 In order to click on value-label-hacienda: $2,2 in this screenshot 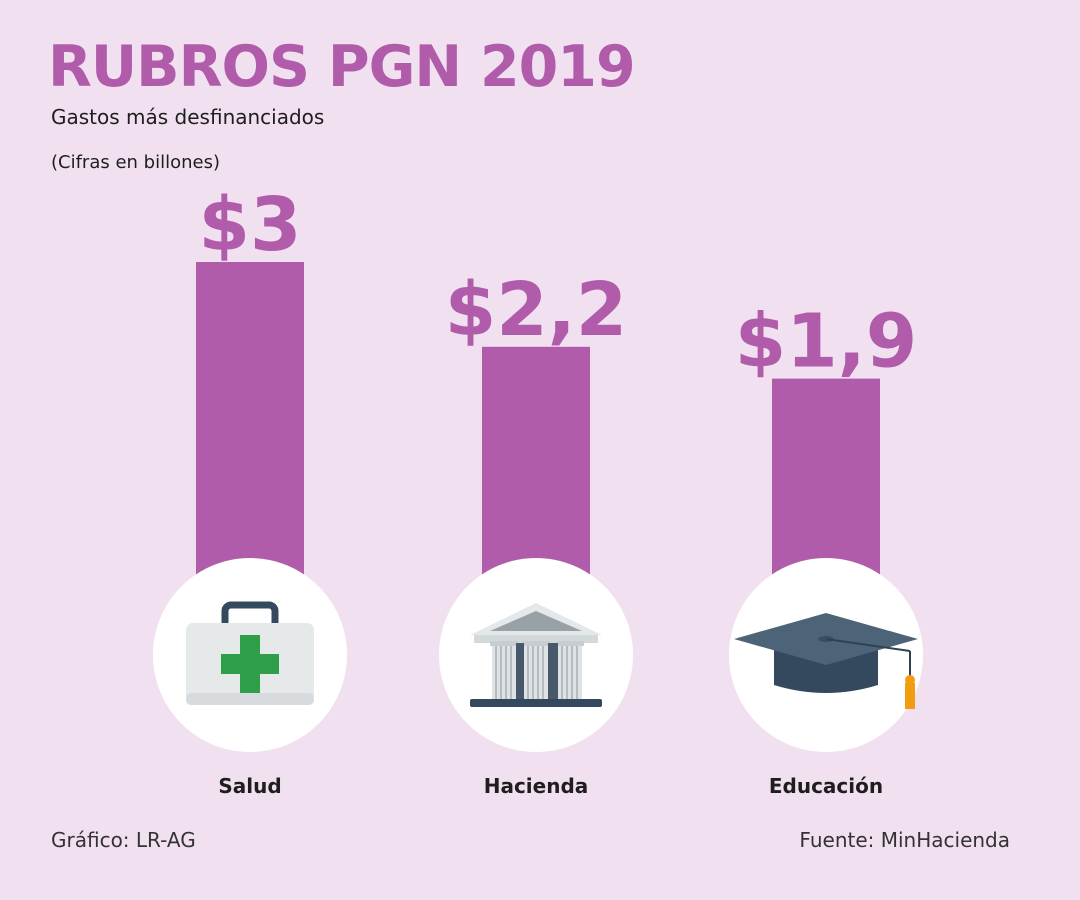, I will do `click(536, 310)`.